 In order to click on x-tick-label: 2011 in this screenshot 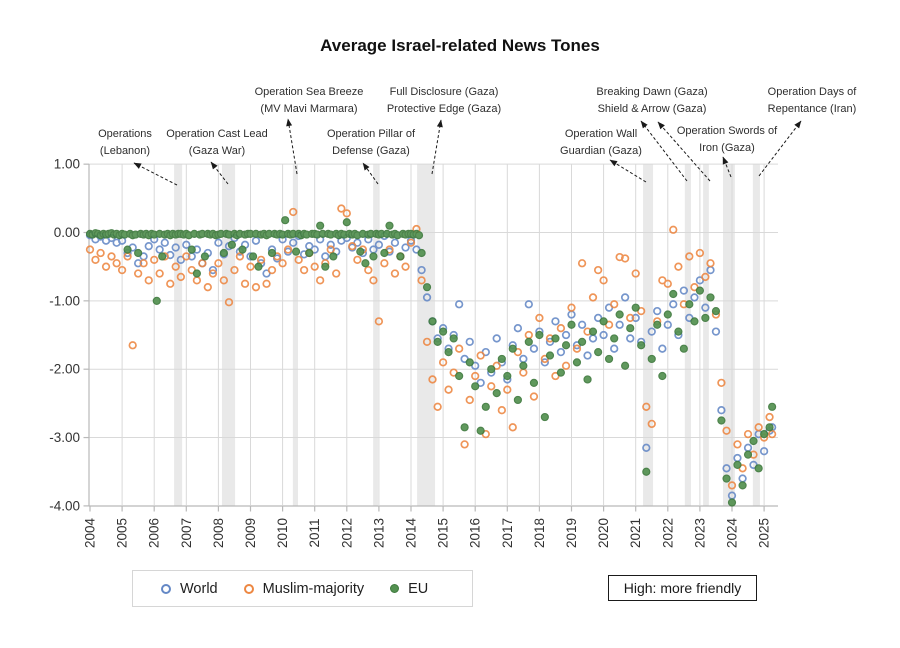, I will do `click(314, 532)`.